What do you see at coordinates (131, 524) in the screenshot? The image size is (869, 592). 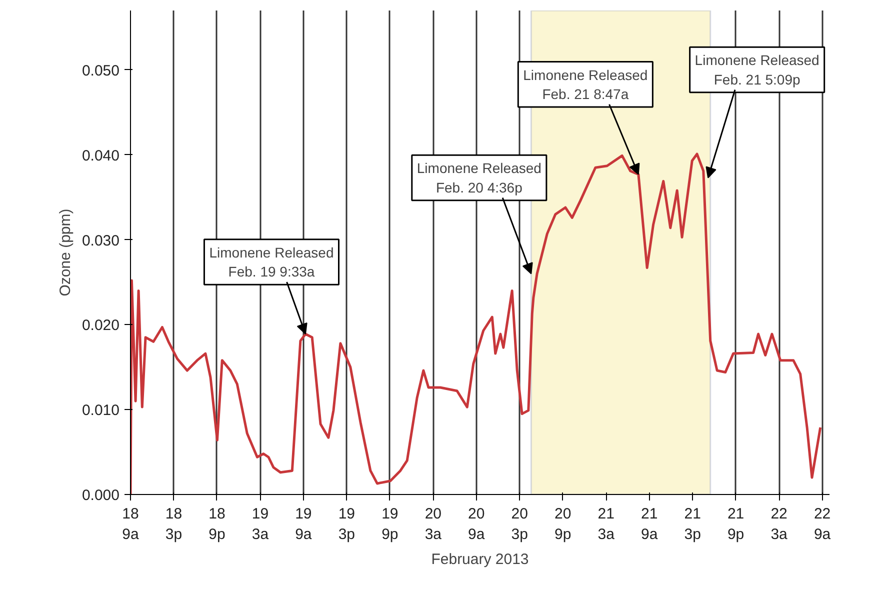 I see `x-tick-label: 18 9a` at bounding box center [131, 524].